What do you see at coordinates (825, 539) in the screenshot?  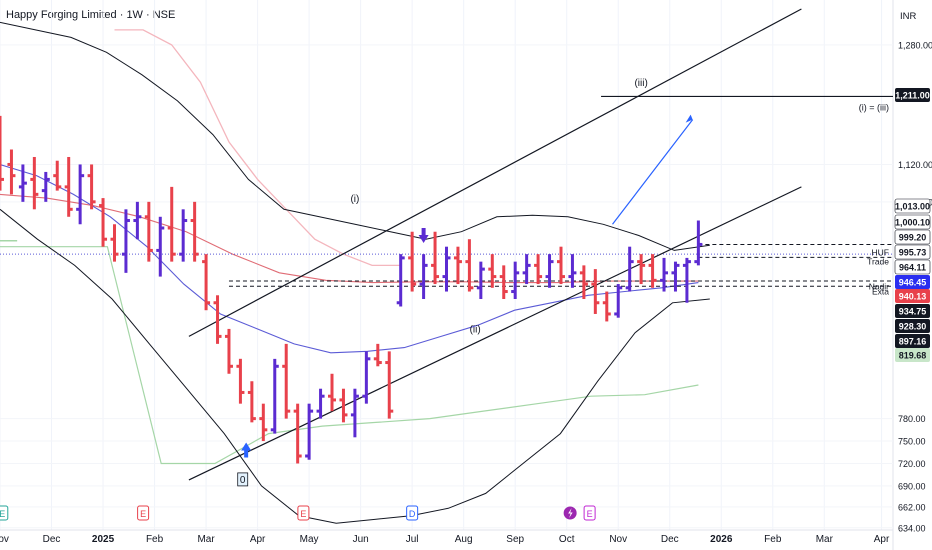 I see `x-tick-label: Mar` at bounding box center [825, 539].